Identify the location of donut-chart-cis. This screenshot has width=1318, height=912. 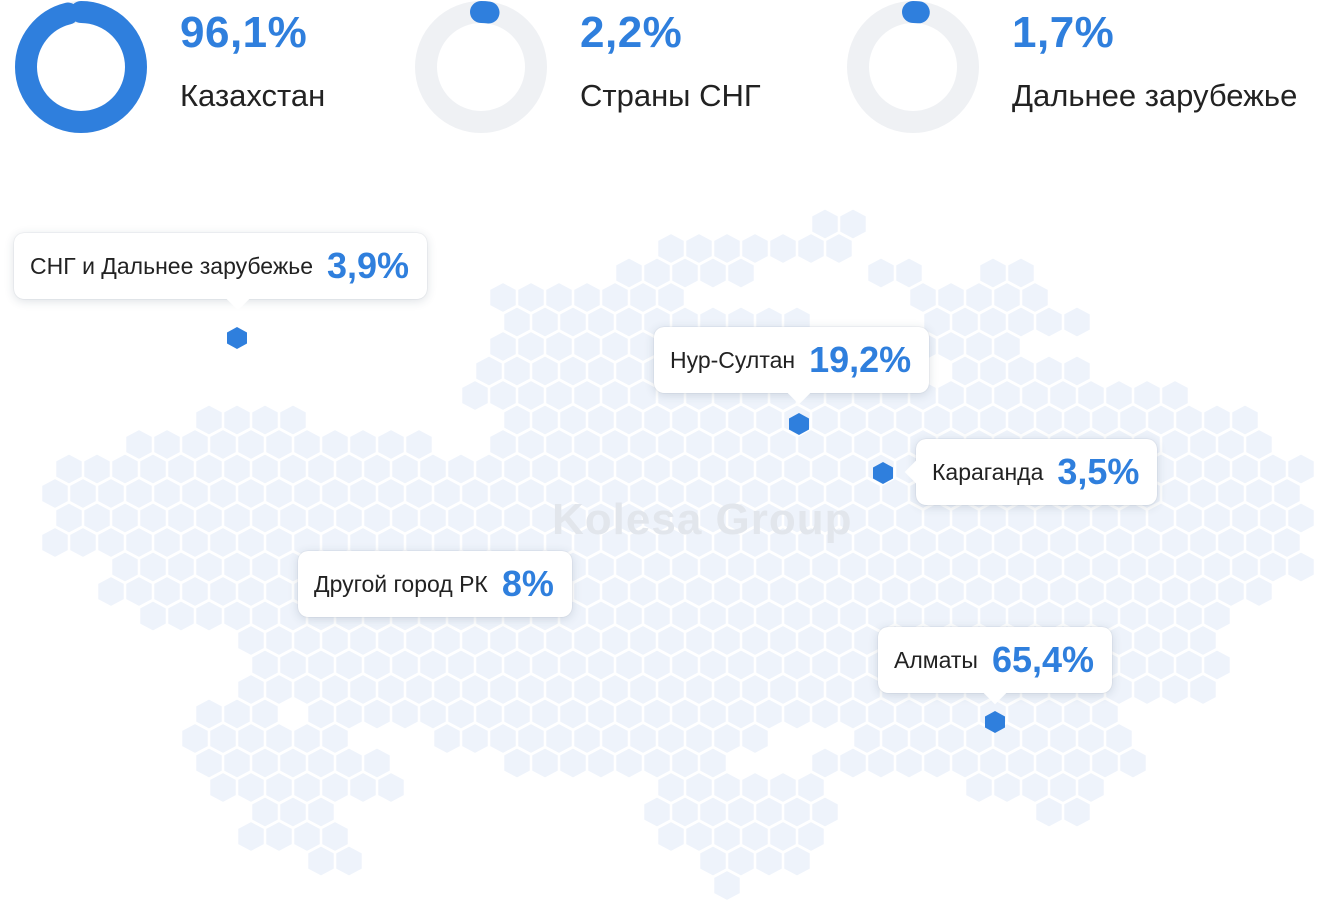
(481, 67).